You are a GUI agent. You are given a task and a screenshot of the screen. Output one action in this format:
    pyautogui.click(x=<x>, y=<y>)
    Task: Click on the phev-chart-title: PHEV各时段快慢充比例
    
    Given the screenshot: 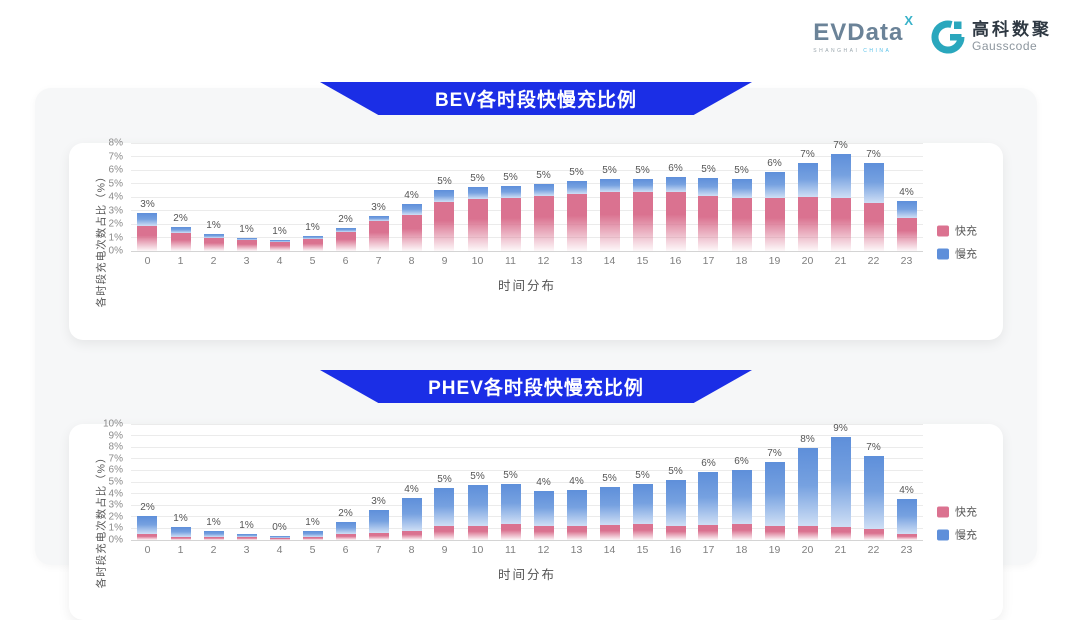 What is the action you would take?
    pyautogui.click(x=536, y=388)
    